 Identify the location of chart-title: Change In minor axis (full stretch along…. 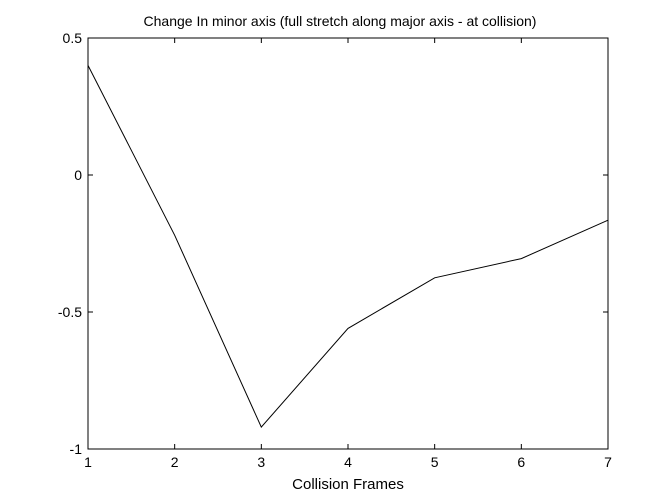
(340, 21).